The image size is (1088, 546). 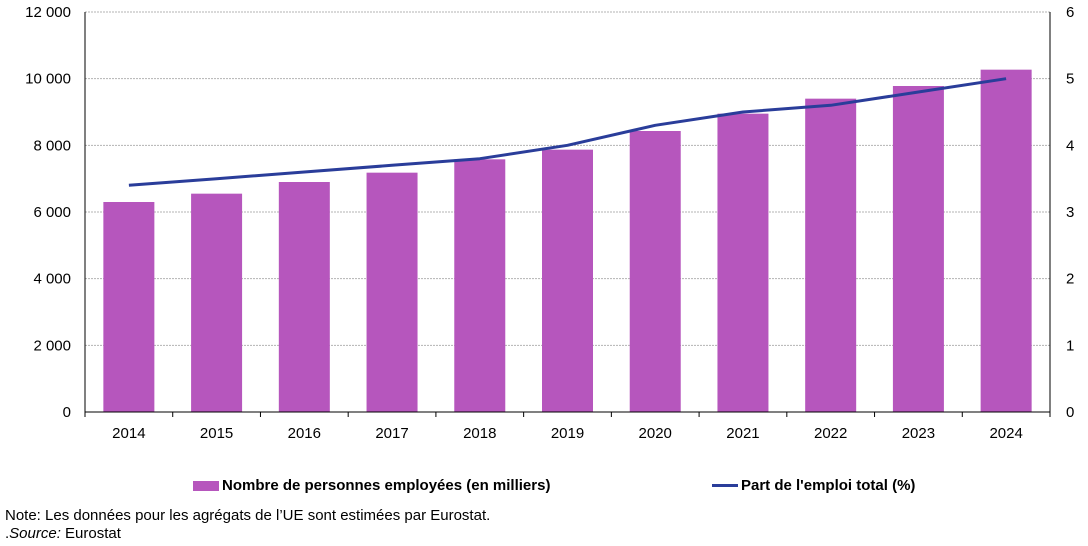 I want to click on y-left-tick-label: 8 000, so click(x=52, y=145).